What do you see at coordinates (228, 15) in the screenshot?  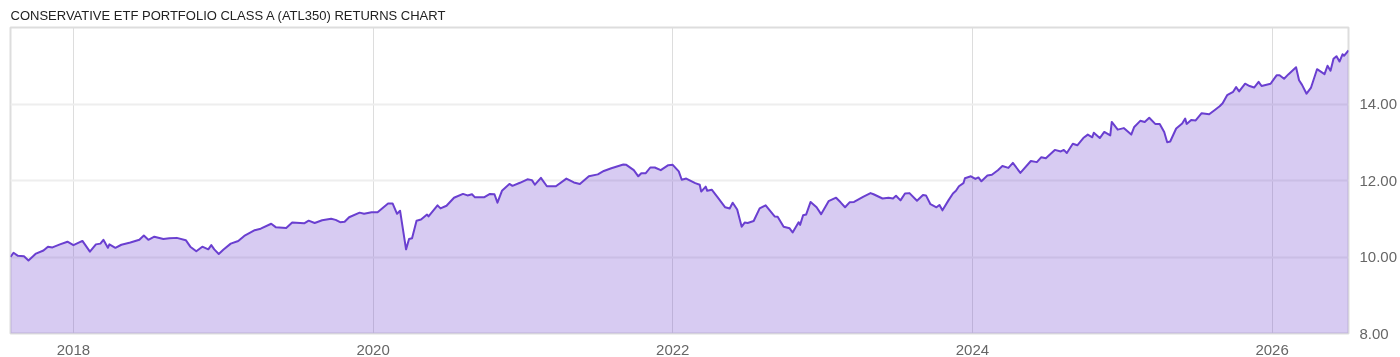 I see `chart-title: CONSERVATIVE ETF PORTFOLIO CLASS A (ATL350) RETURNS CHART` at bounding box center [228, 15].